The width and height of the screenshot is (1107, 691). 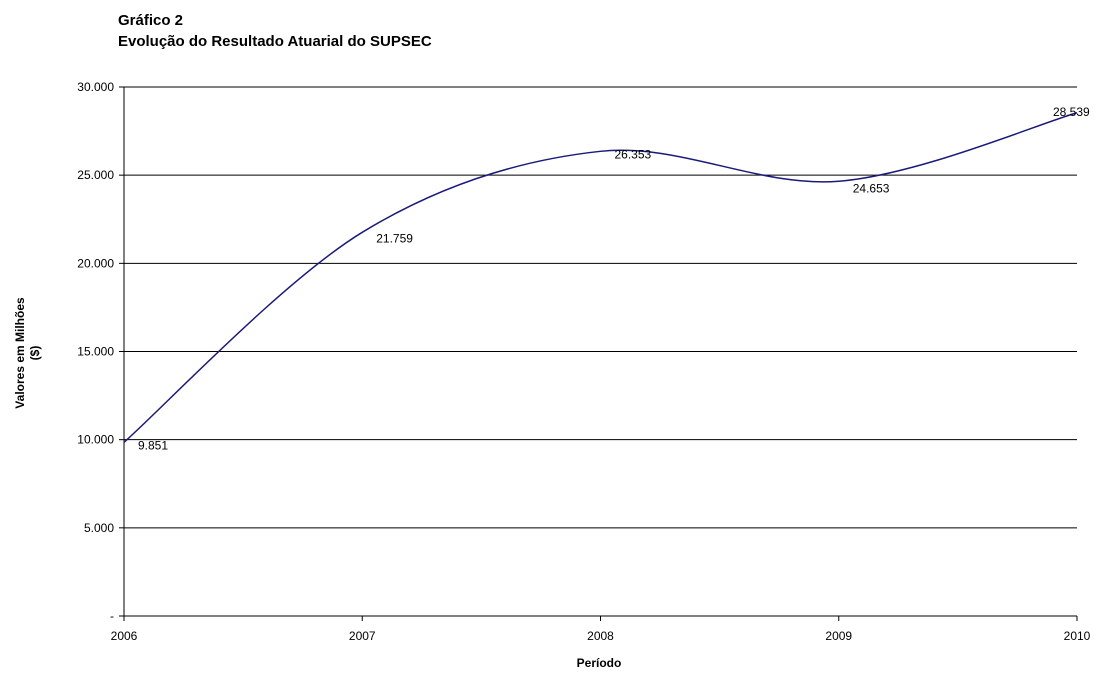 What do you see at coordinates (1071, 112) in the screenshot?
I see `data-label: 28.539` at bounding box center [1071, 112].